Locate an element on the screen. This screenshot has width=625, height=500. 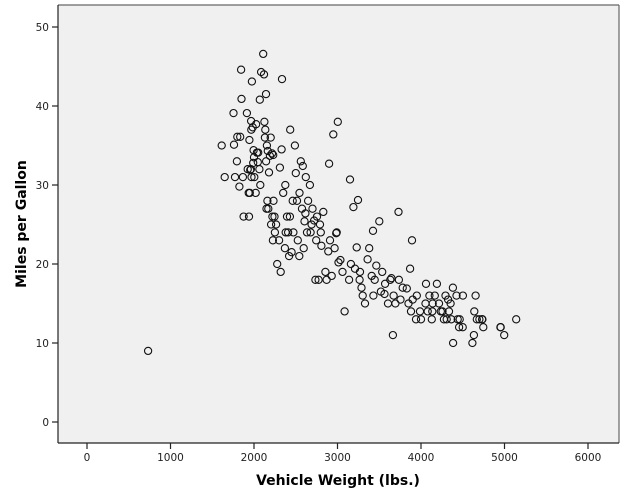
y-tick-label: 40 is located at coordinates (42, 107).